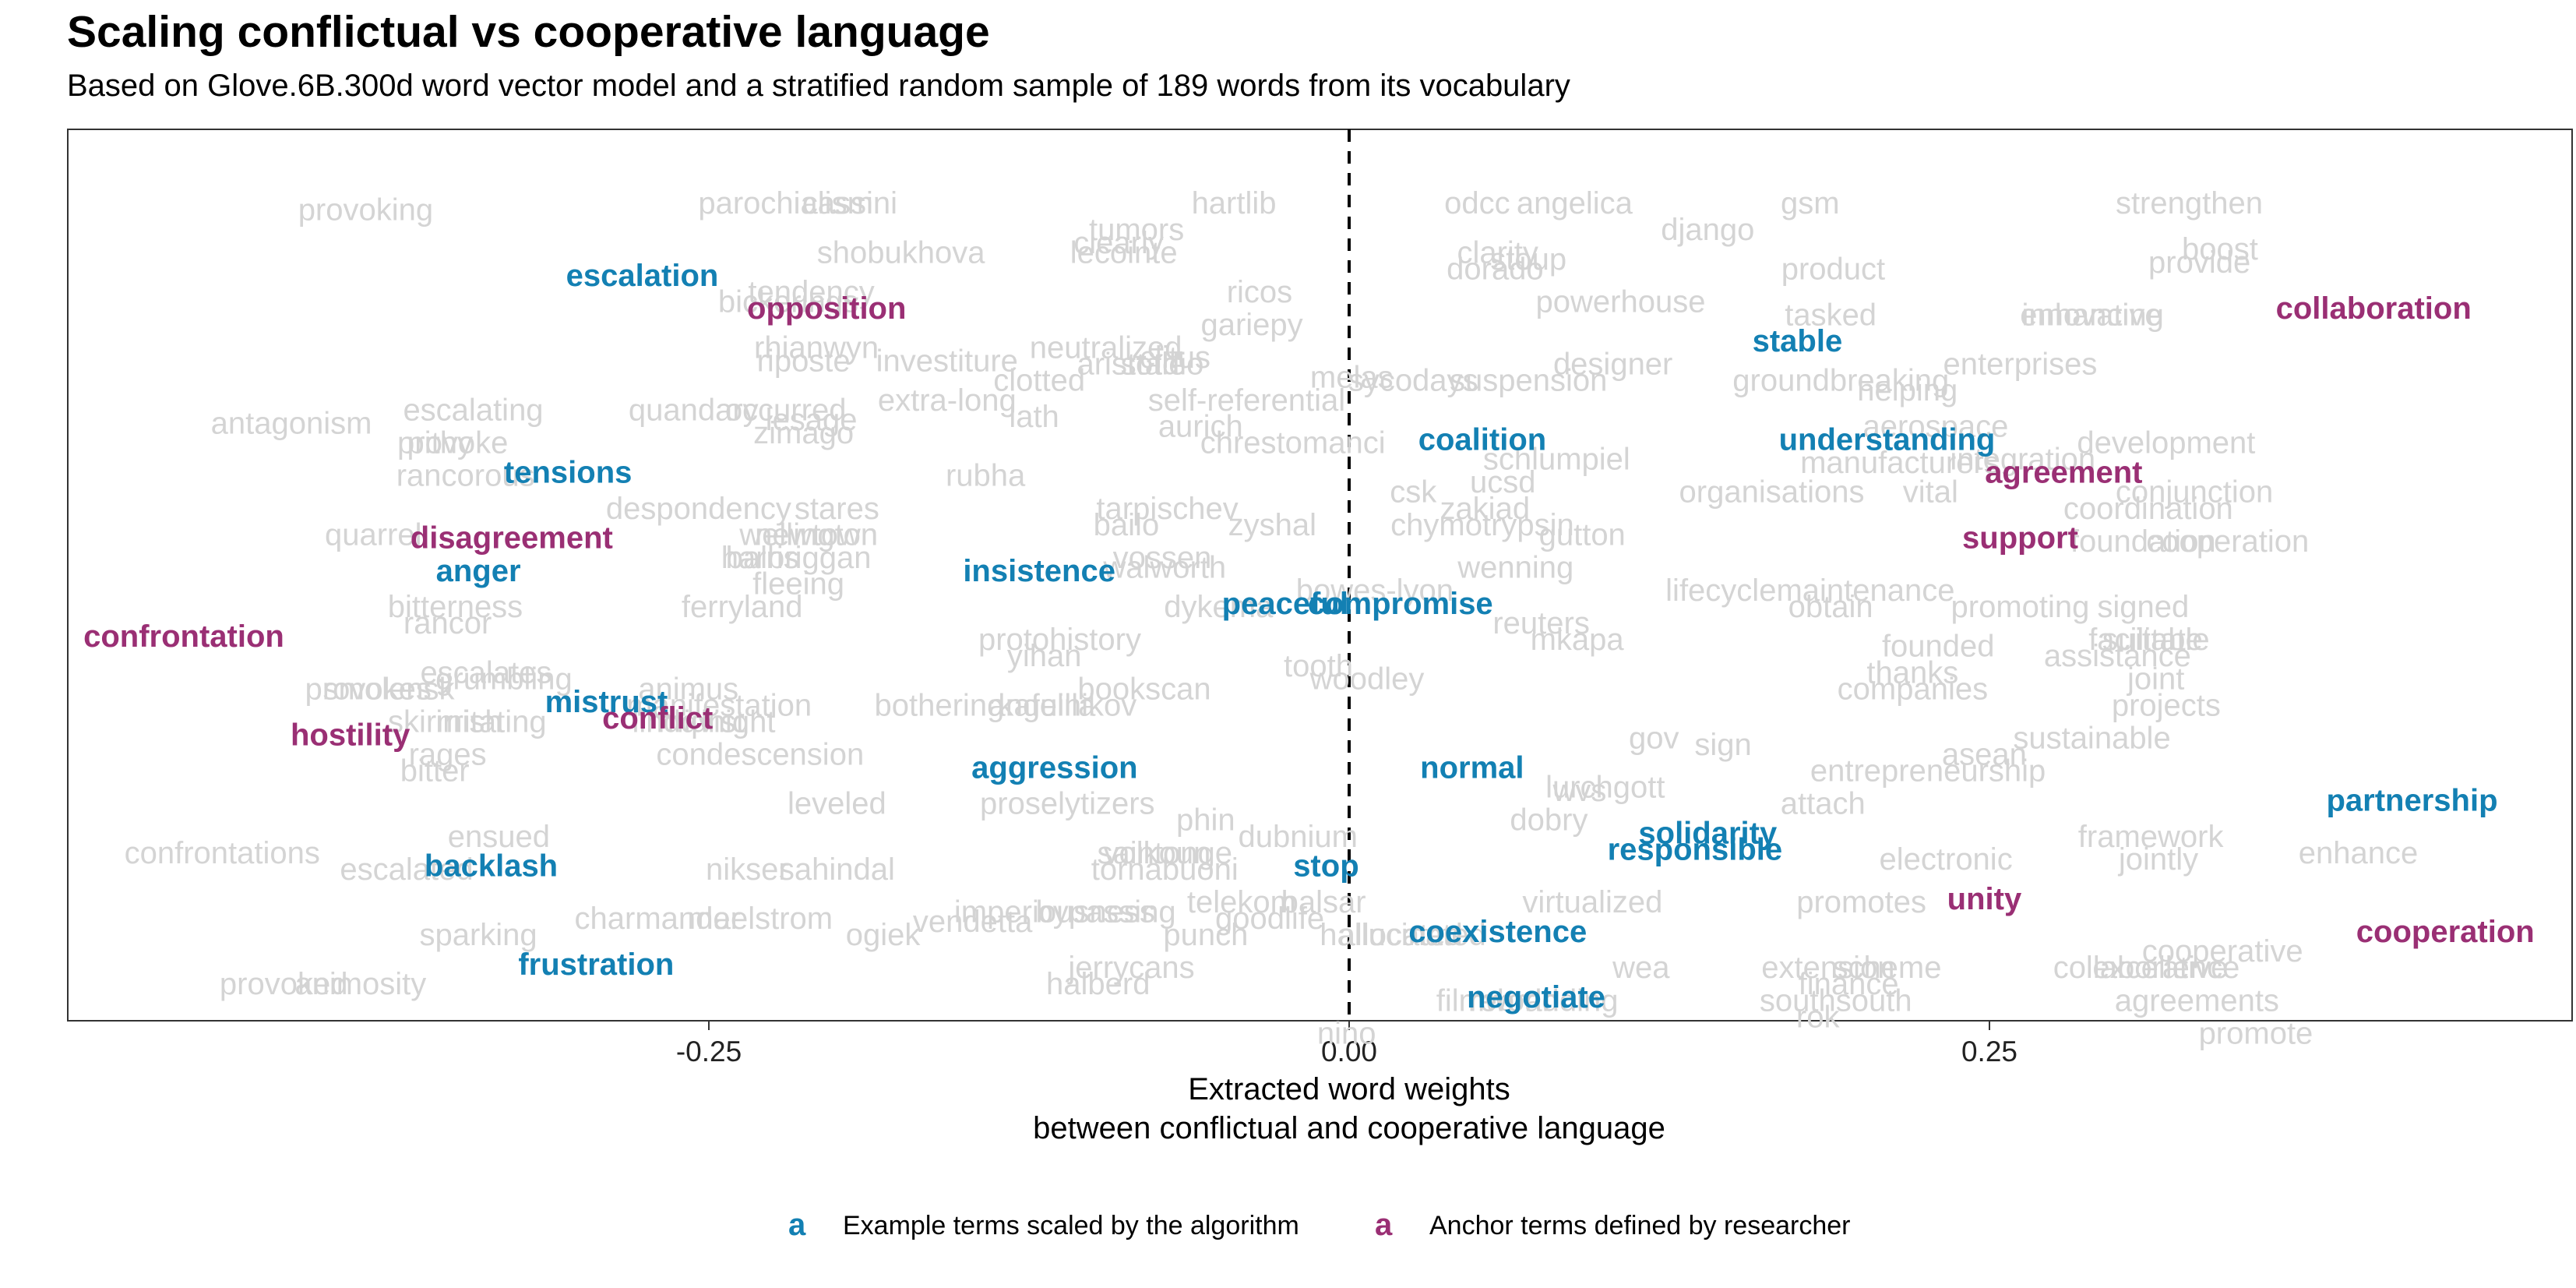 This screenshot has height=1288, width=2576. I want to click on sample-word: django, so click(1707, 230).